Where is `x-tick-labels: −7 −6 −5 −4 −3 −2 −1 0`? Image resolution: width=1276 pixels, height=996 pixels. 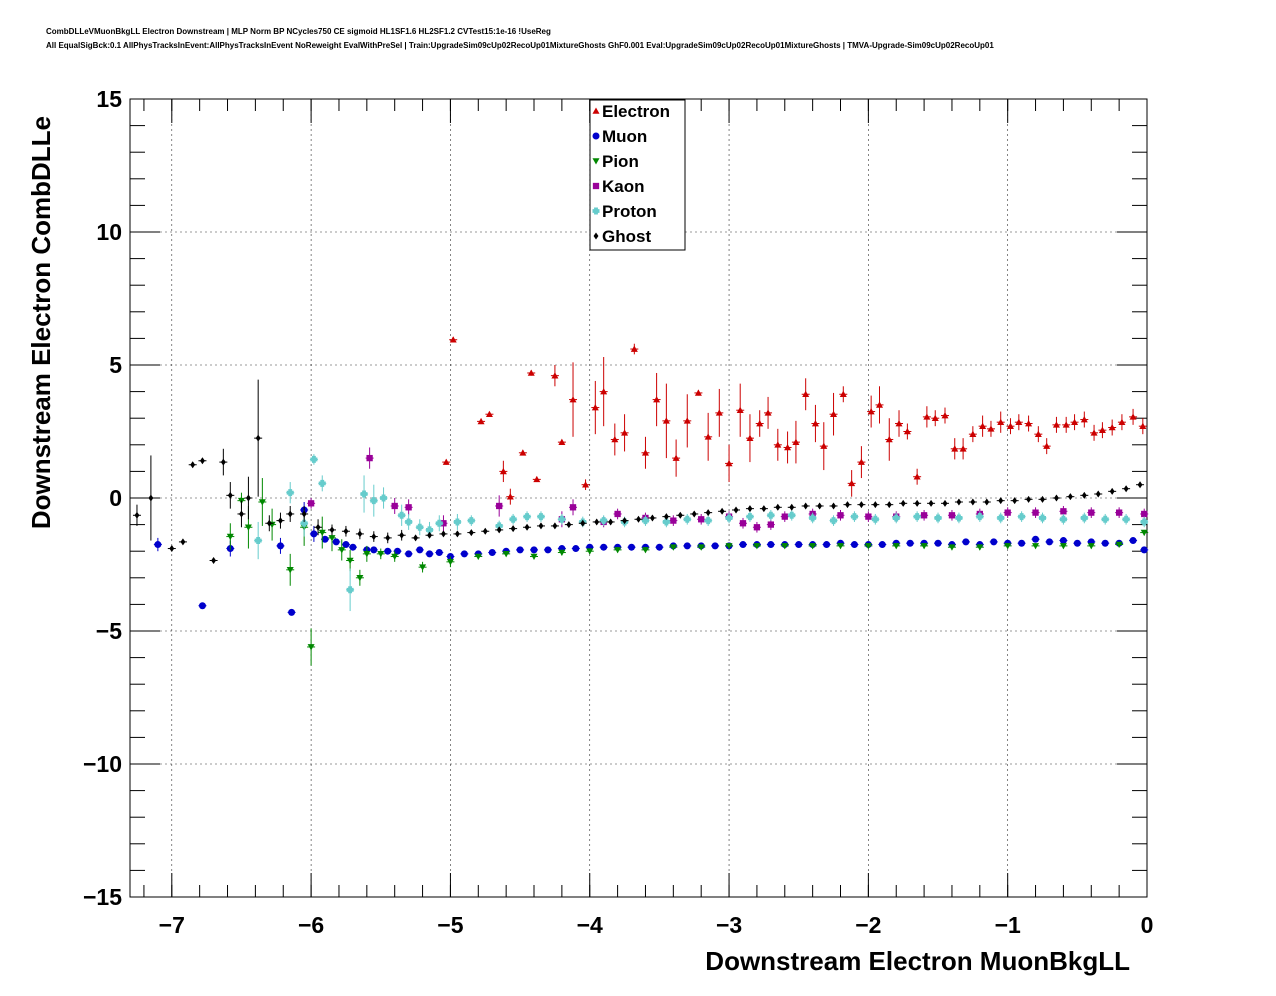
x-tick-labels: −7 −6 −5 −4 −3 −2 −1 0 is located at coordinates (656, 925).